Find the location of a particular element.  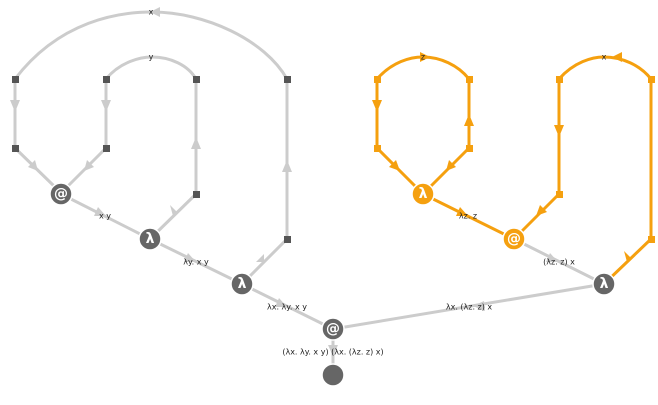

edge-lam-y-to-lam-x is located at coordinates (196, 261).